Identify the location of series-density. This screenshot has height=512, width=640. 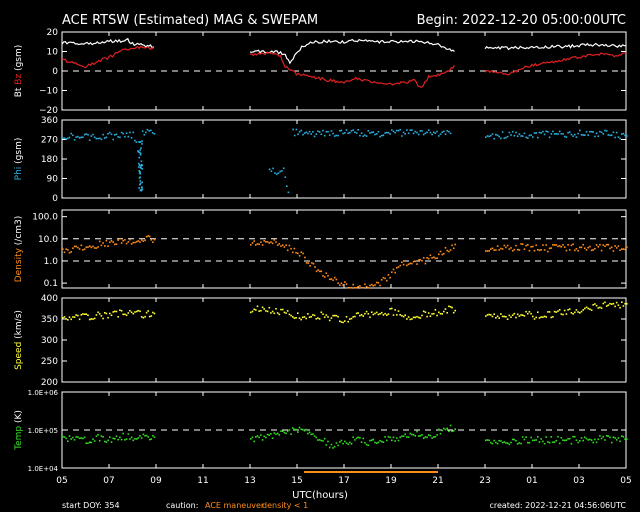
(109, 244).